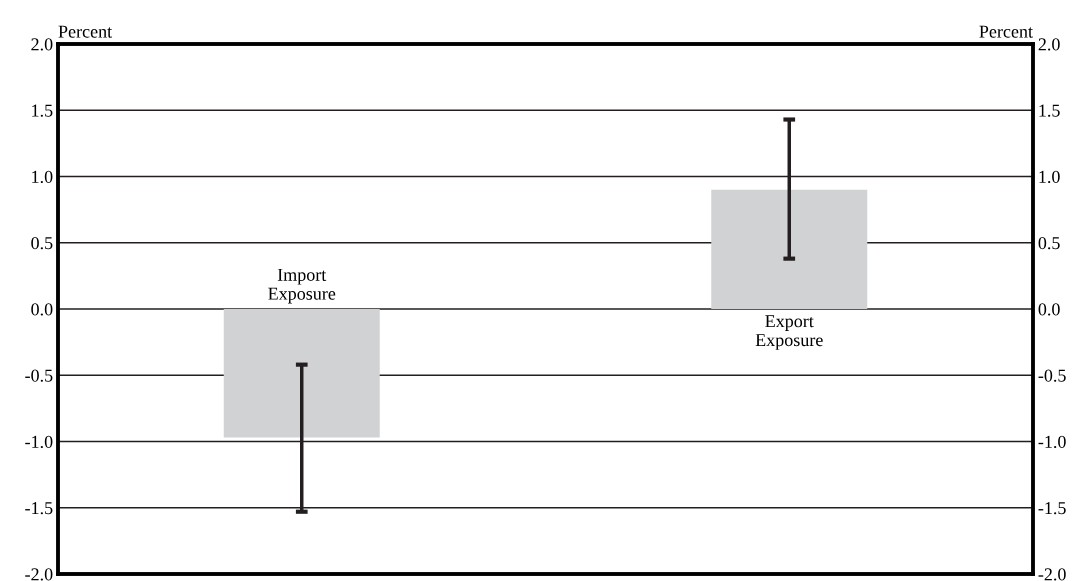 The image size is (1091, 581). I want to click on y-tick-label: 1.5, so click(42, 110).